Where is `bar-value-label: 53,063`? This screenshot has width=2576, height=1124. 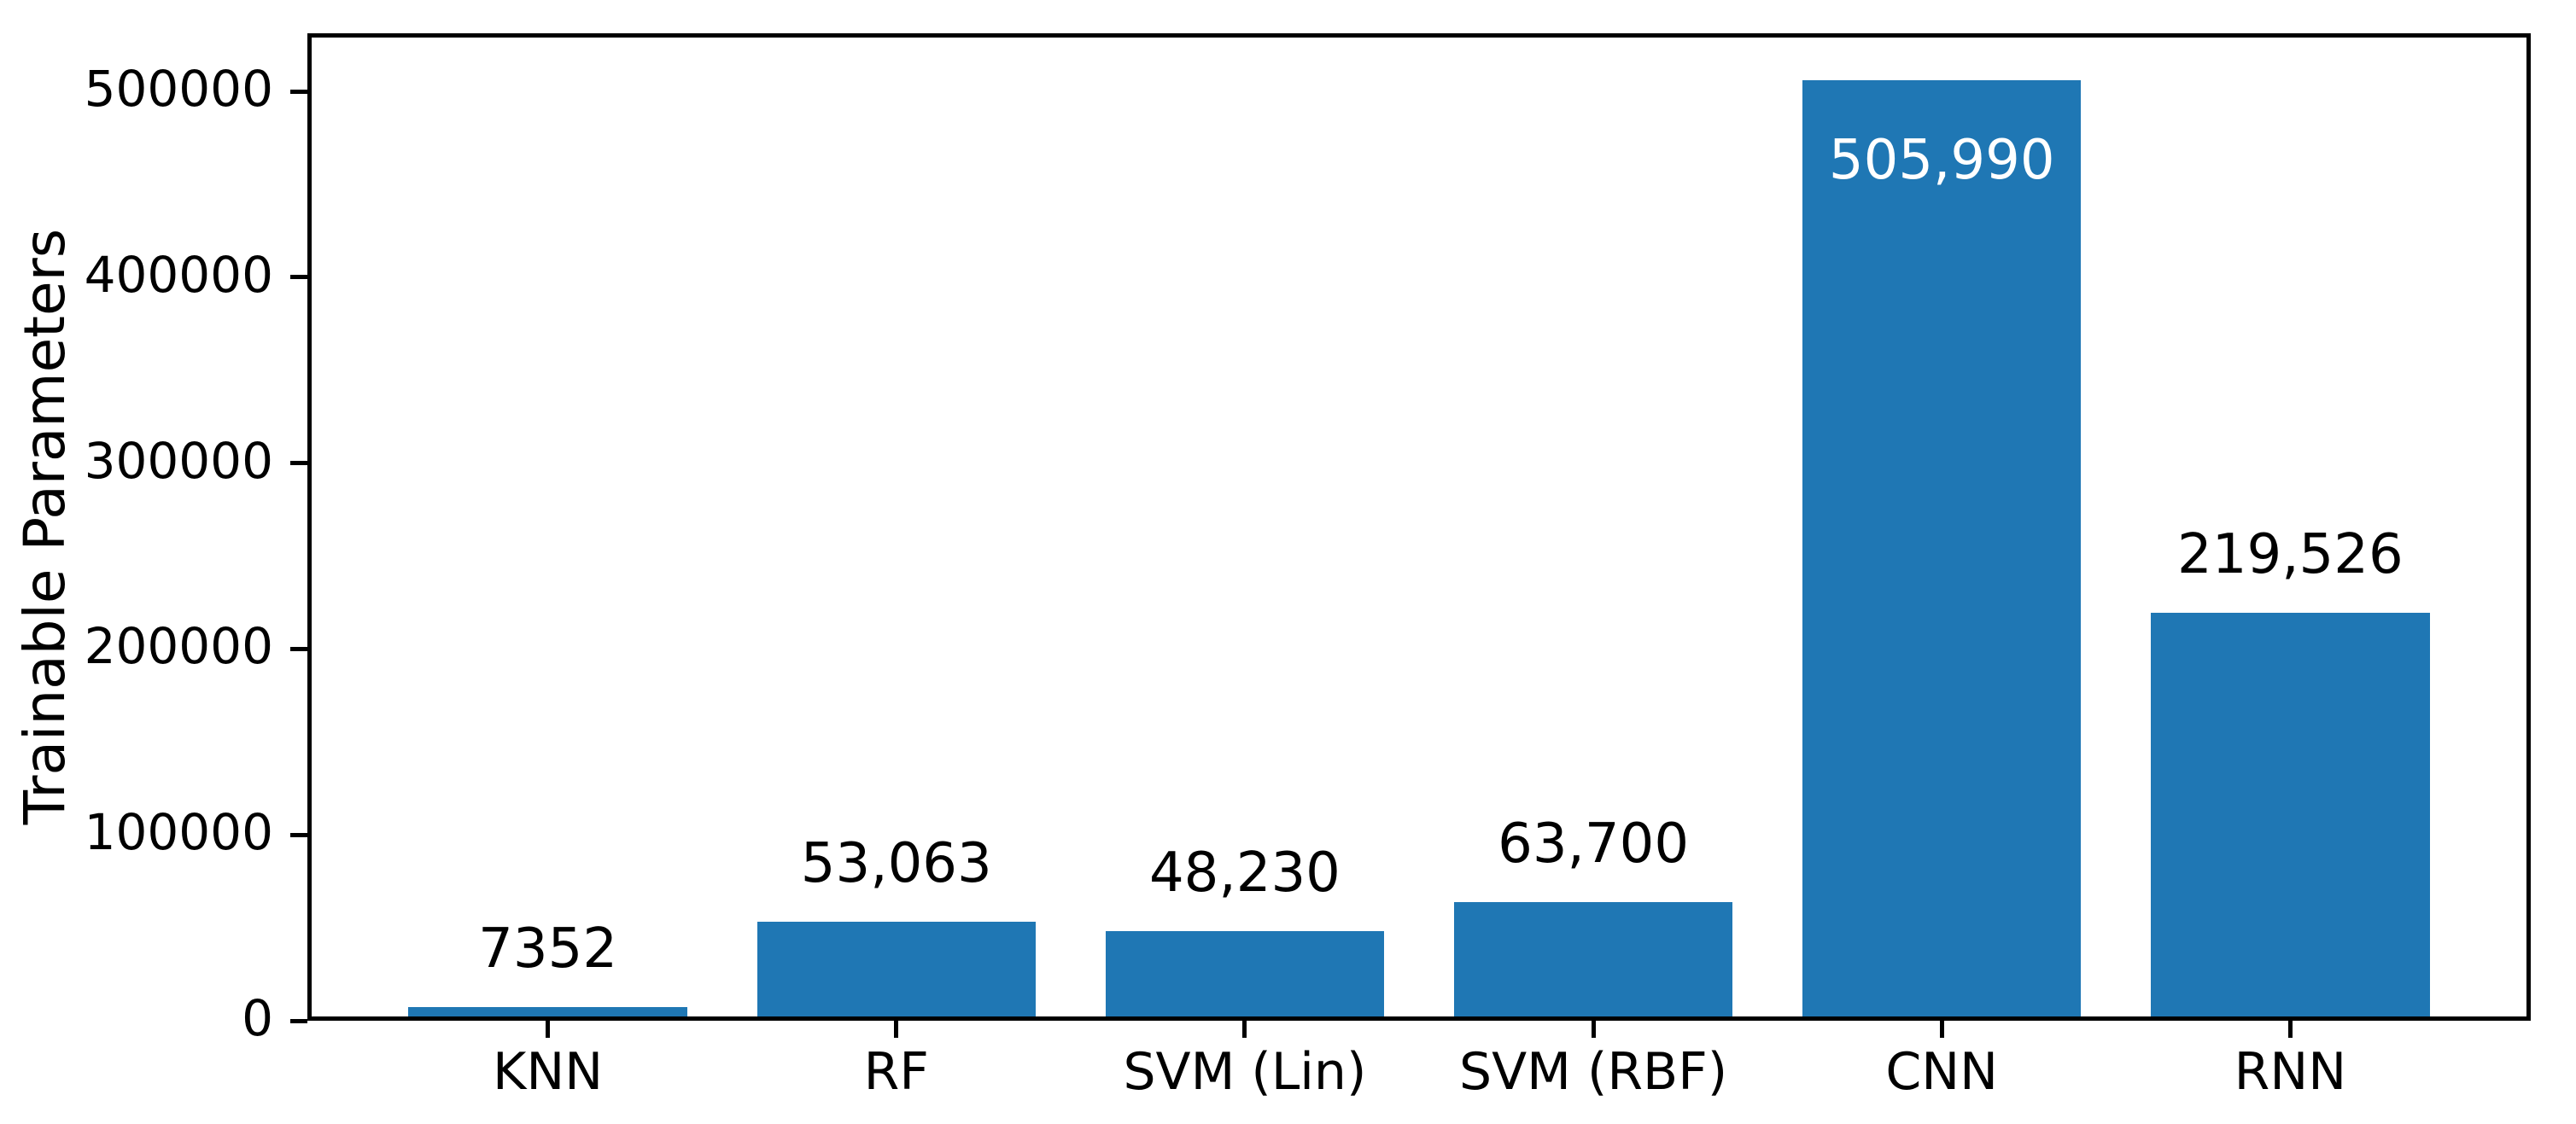
bar-value-label: 53,063 is located at coordinates (896, 864).